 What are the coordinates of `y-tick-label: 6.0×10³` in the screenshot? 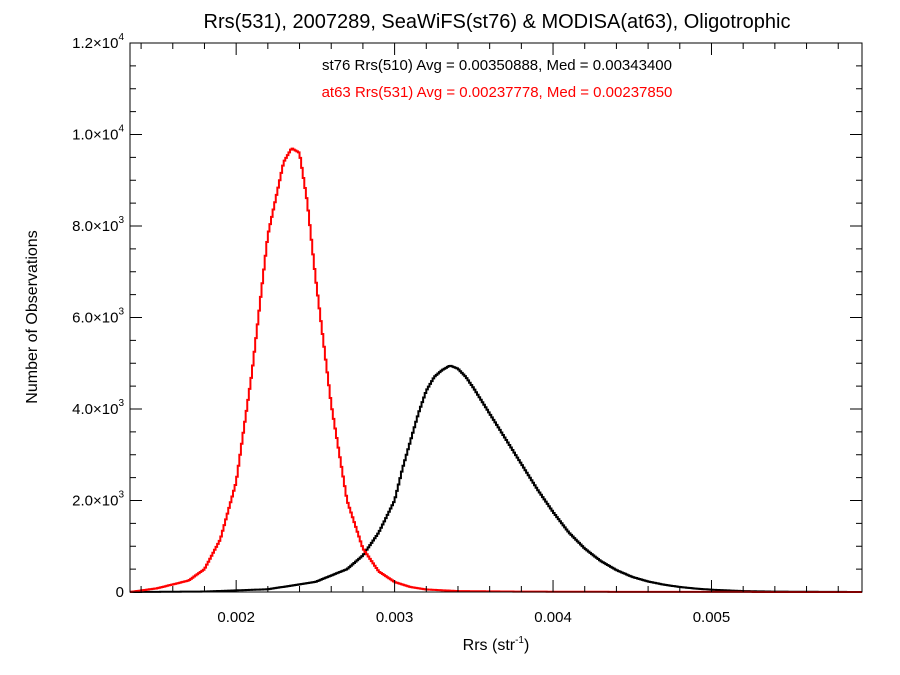 It's located at (98, 317).